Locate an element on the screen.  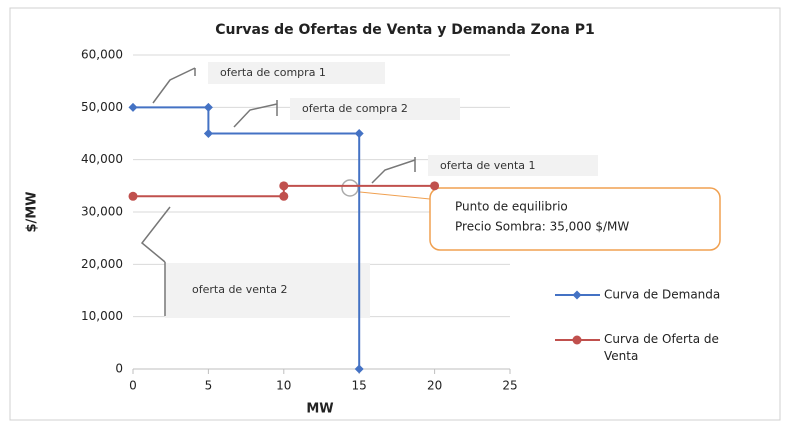
x-tick-label: 0 is located at coordinates (133, 386).